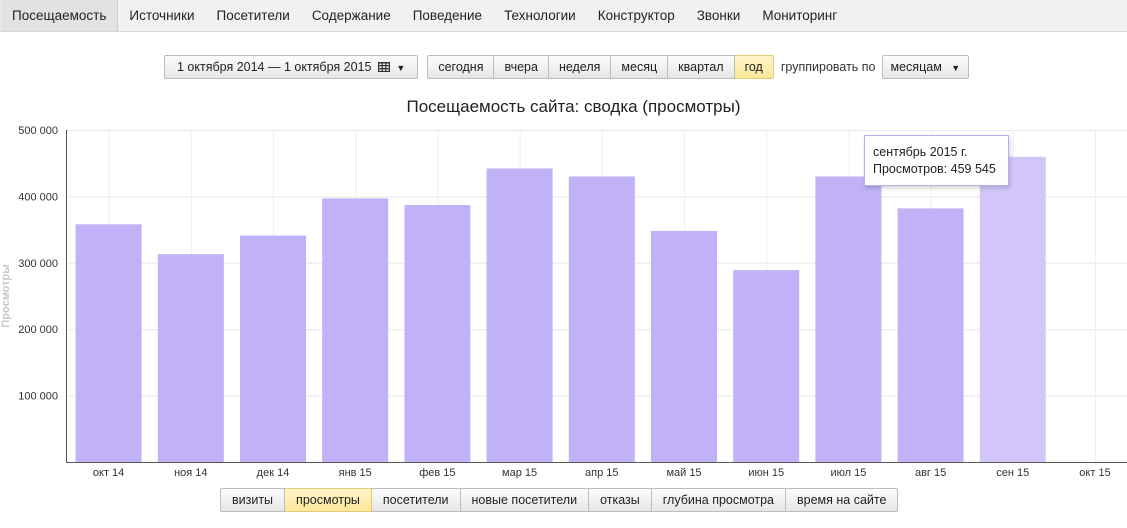  Describe the element at coordinates (38, 131) in the screenshot. I see `y-tick-label: 500 000` at that location.